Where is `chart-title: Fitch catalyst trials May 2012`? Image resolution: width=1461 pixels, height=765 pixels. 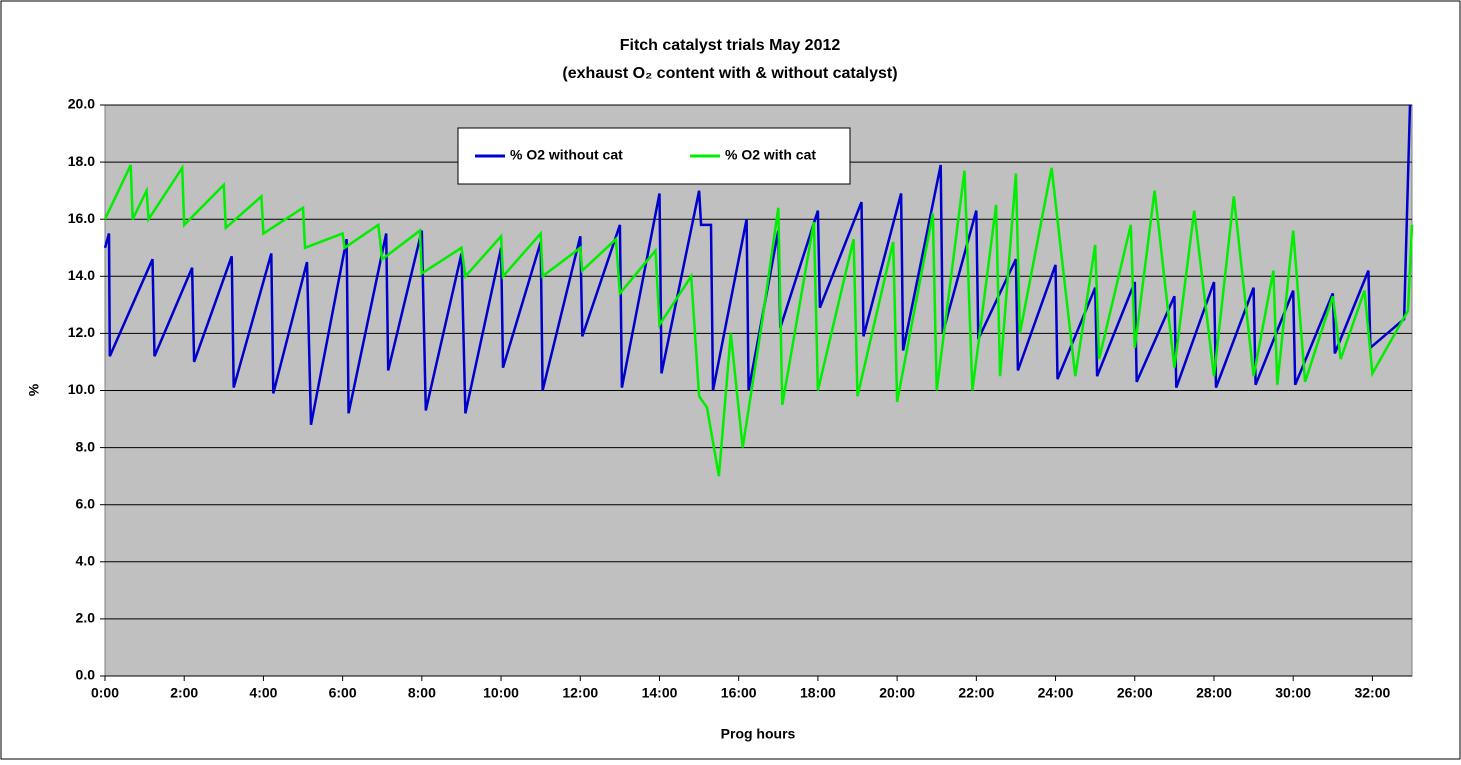
chart-title: Fitch catalyst trials May 2012 is located at coordinates (730, 45).